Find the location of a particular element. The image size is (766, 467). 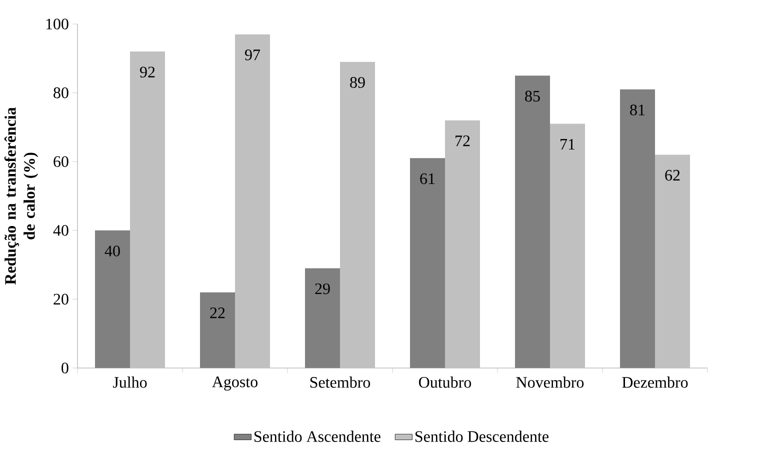

data-label: 85 is located at coordinates (532, 96).